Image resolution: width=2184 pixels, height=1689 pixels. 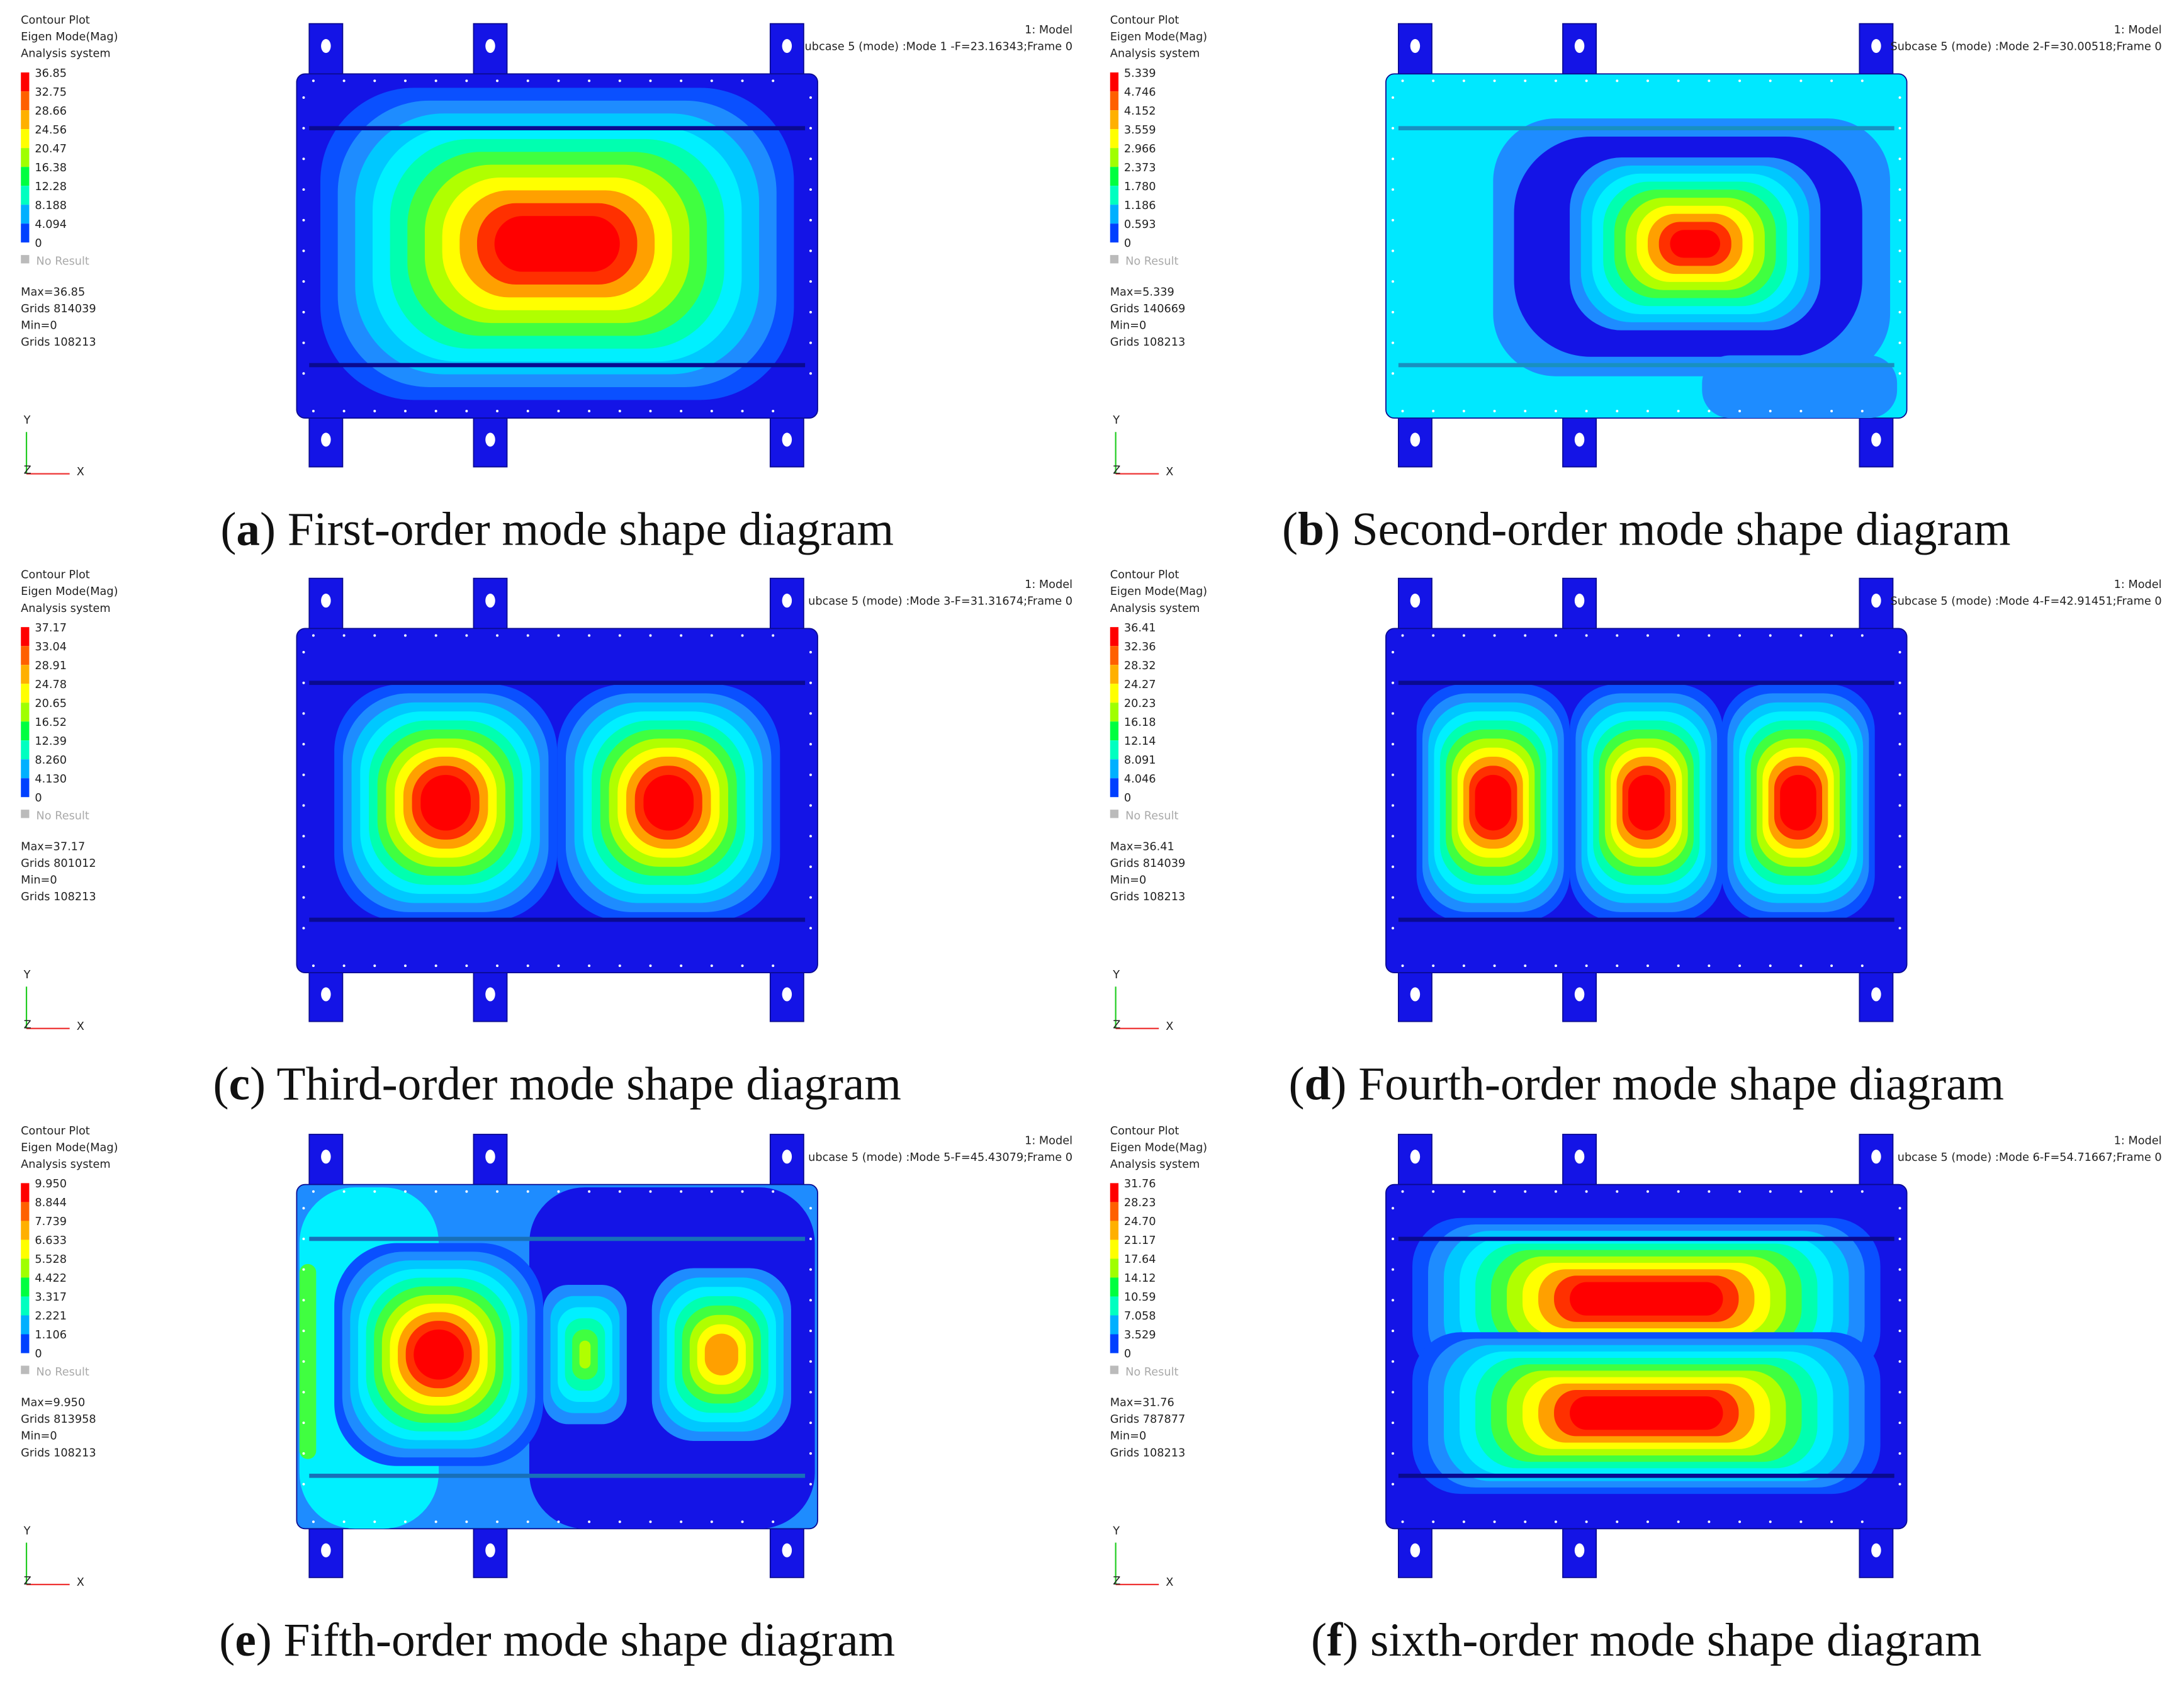 I want to click on stat: Max=9.950, so click(x=53, y=1403).